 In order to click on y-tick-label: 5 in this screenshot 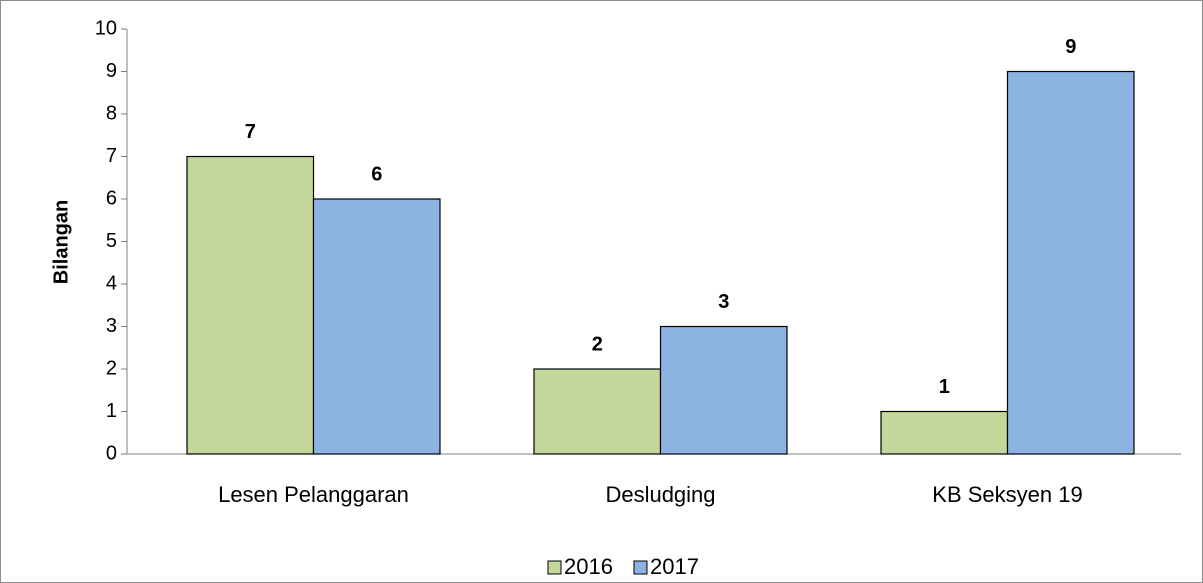, I will do `click(111, 241)`.